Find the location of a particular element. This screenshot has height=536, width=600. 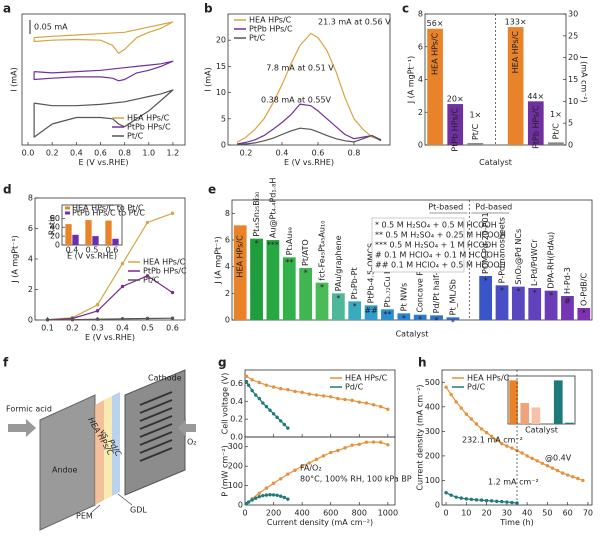

x-tick-label: 0 is located at coordinates (244, 513).